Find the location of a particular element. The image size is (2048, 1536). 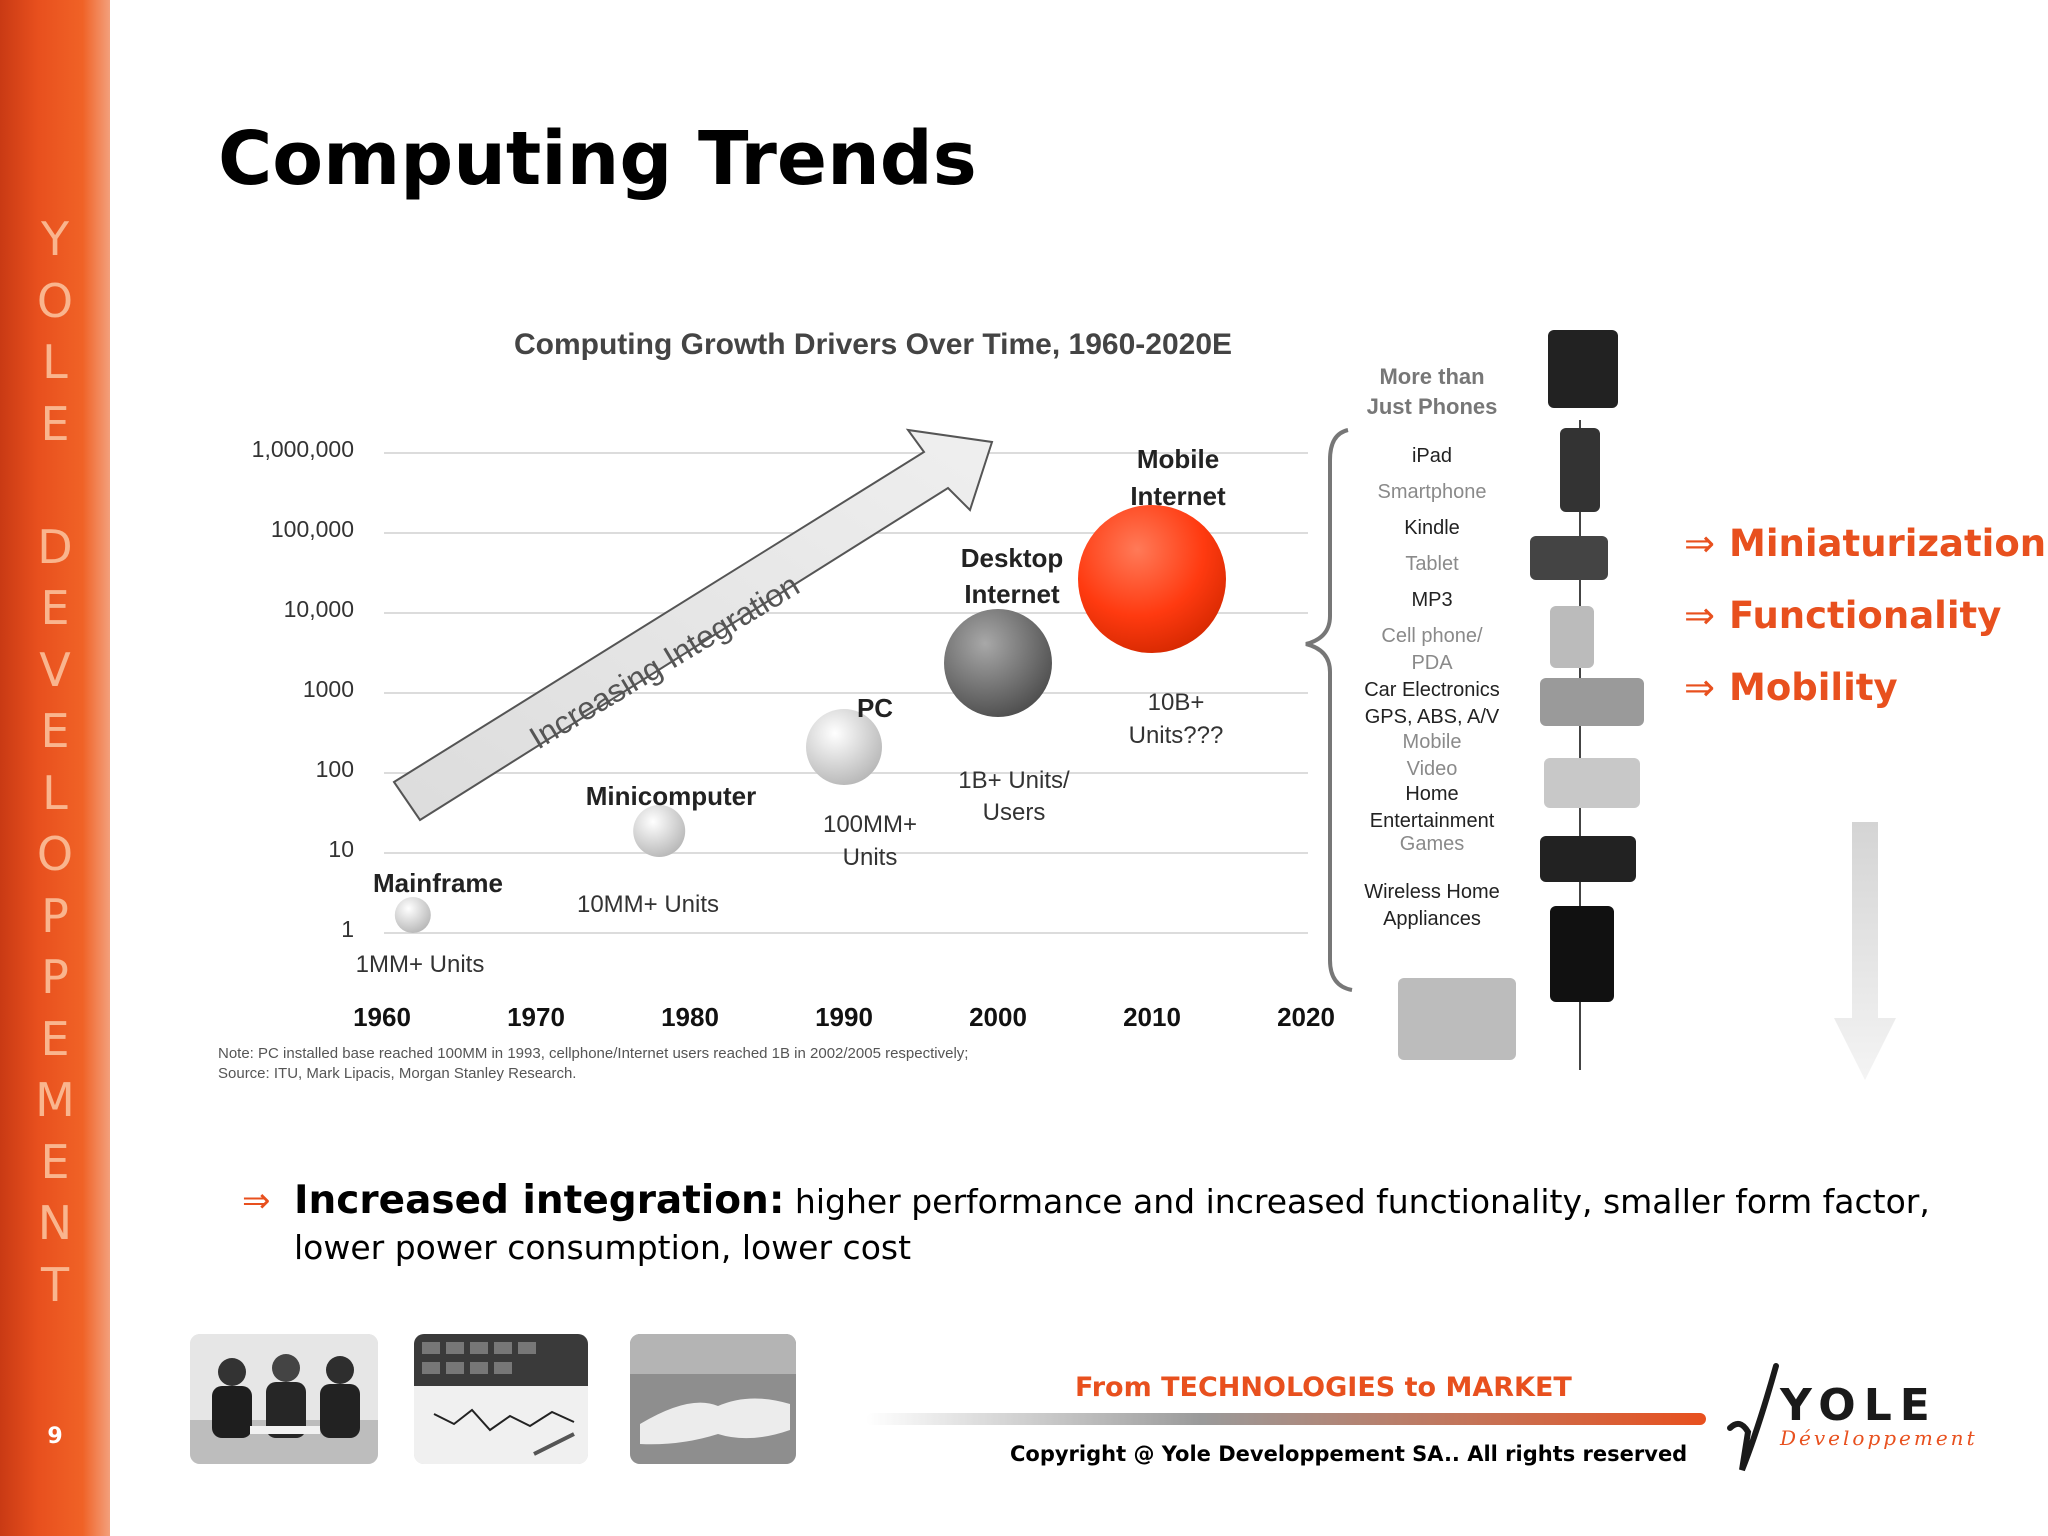

y-tick-label: 100,000 is located at coordinates (312, 529).